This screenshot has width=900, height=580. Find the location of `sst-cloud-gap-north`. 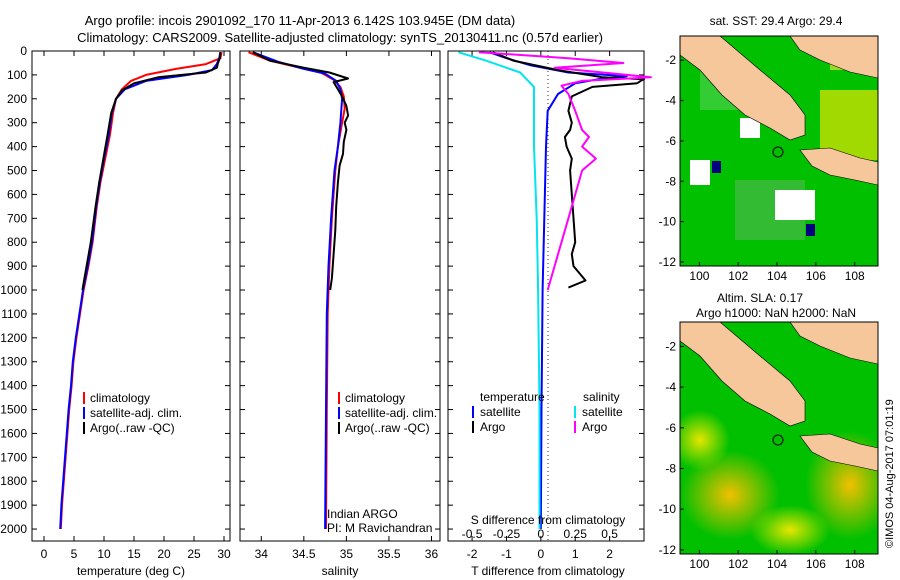

sst-cloud-gap-north is located at coordinates (750, 128).